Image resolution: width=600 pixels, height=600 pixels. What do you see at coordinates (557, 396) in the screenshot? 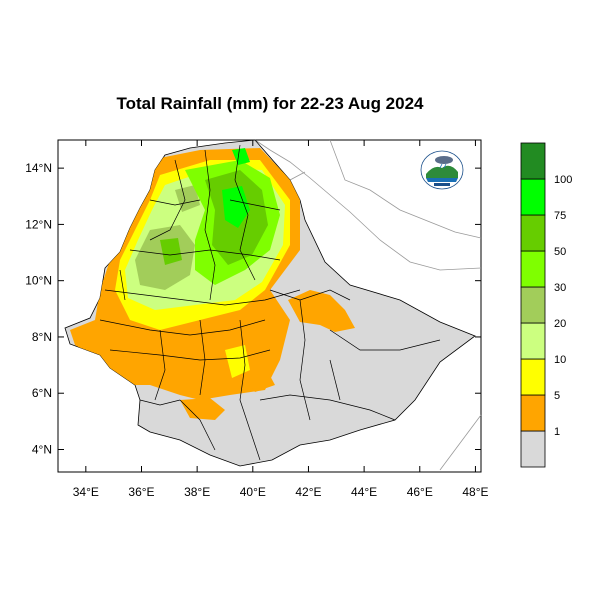
I see `legend-label: 5` at bounding box center [557, 396].